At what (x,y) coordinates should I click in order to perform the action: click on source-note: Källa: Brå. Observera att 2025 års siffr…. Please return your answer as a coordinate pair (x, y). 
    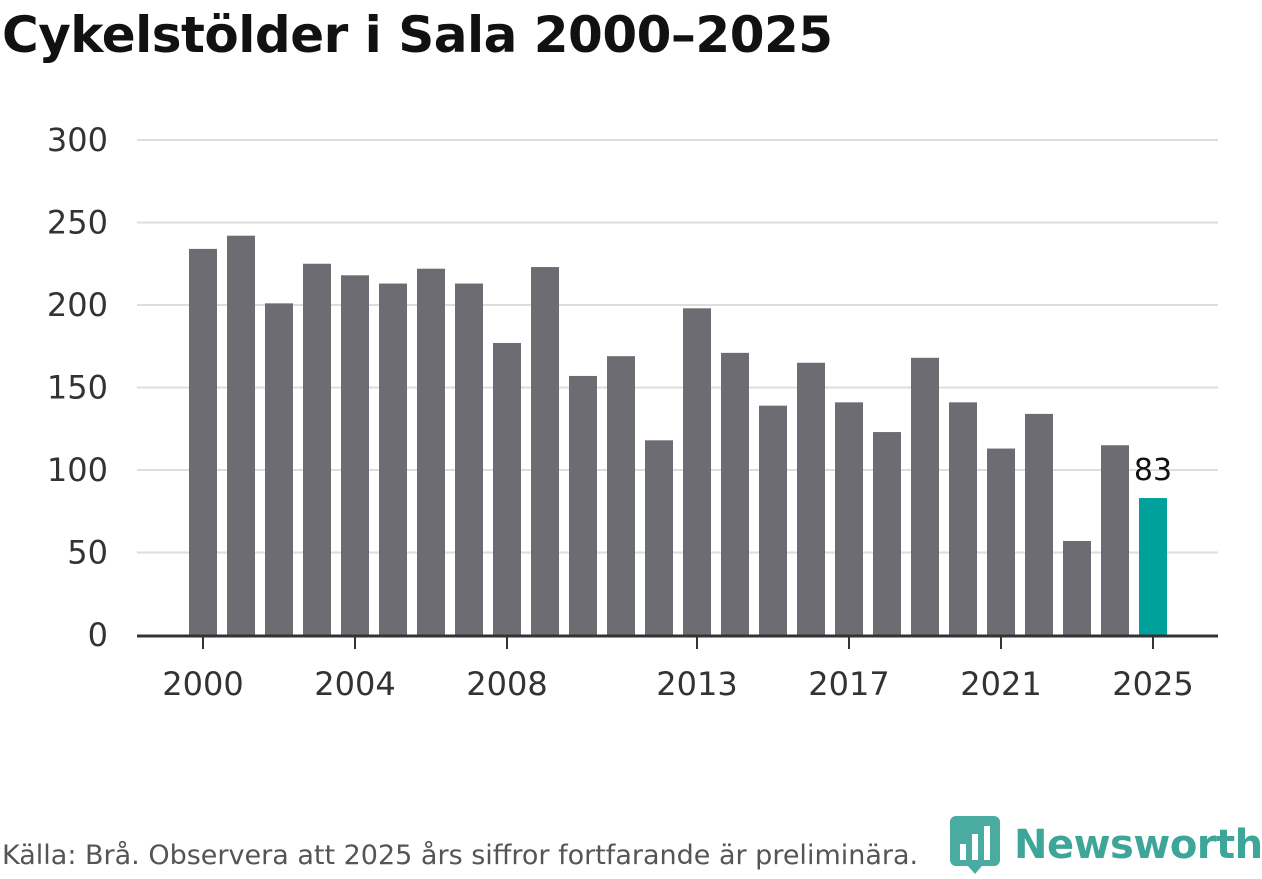
    Looking at the image, I should click on (460, 855).